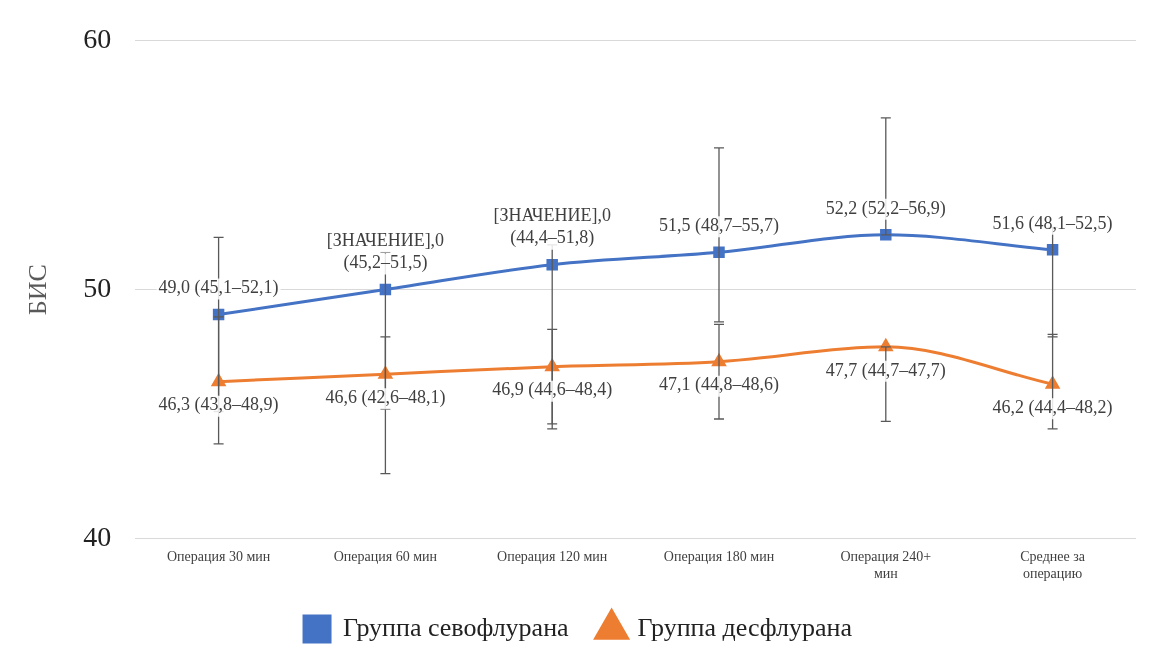 The width and height of the screenshot is (1166, 662). Describe the element at coordinates (1052, 223) in the screenshot. I see `data-label: 51,6 (48,1–52,5)` at that location.